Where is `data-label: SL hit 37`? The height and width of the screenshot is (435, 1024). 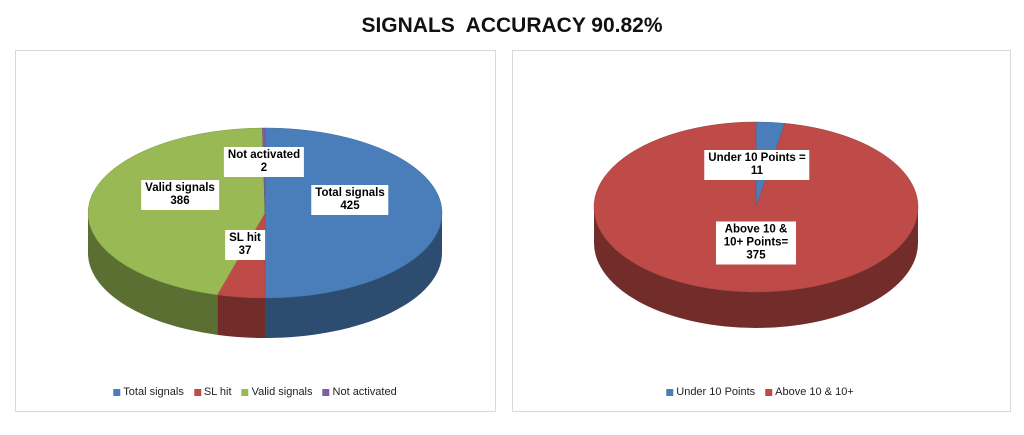 data-label: SL hit 37 is located at coordinates (245, 245).